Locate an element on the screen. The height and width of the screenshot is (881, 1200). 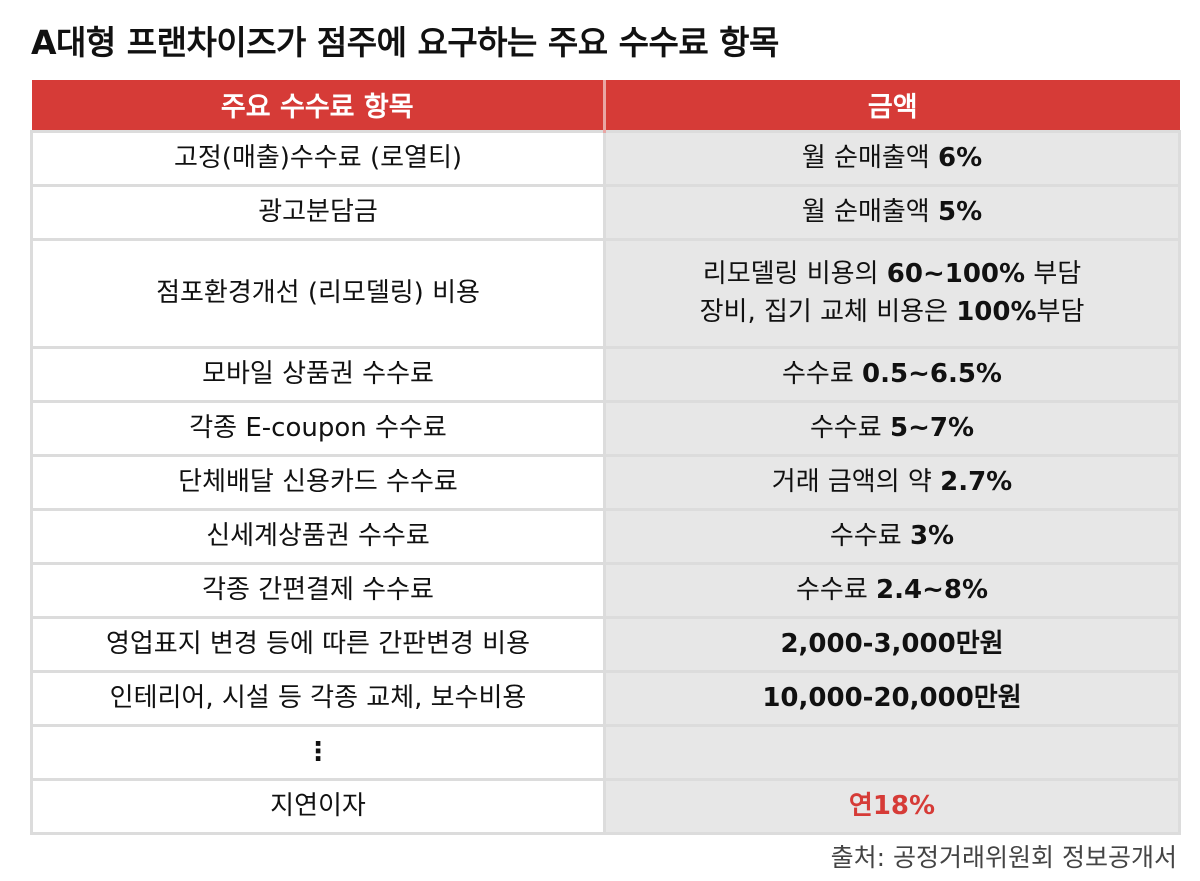
amount-cell: 수수료 3% is located at coordinates (892, 536).